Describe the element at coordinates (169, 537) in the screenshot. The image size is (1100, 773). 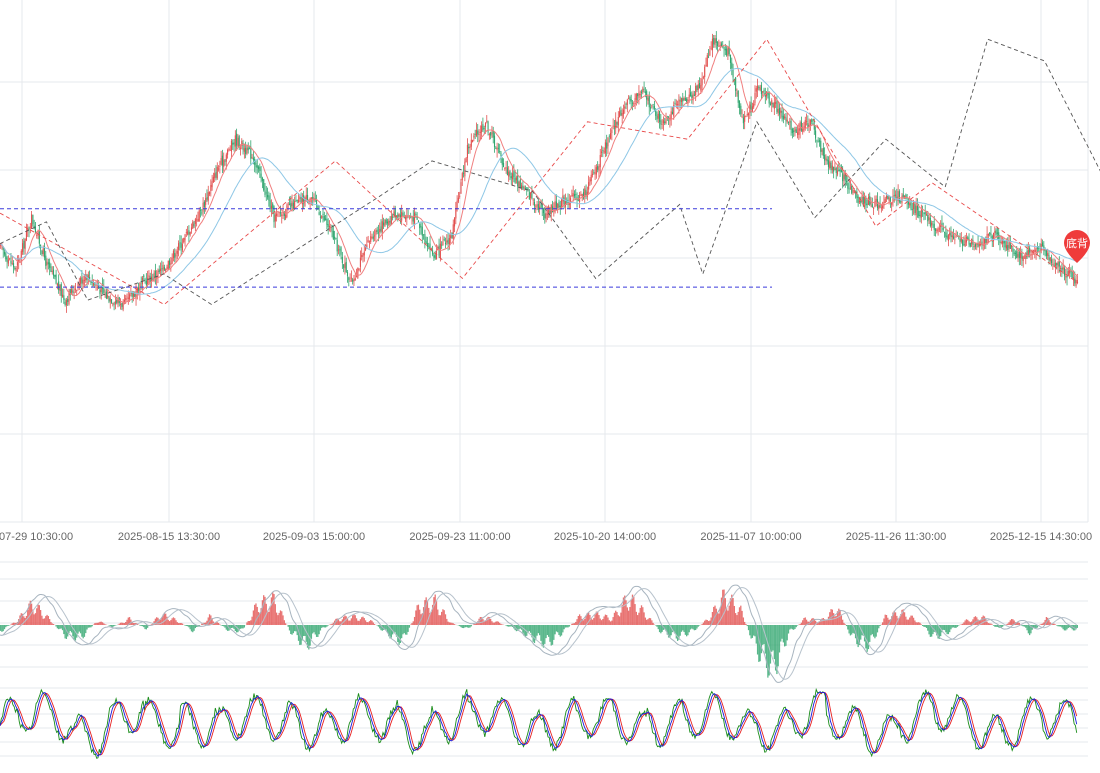
I see `x-tick-label: 2025-08-15 13:30:00` at that location.